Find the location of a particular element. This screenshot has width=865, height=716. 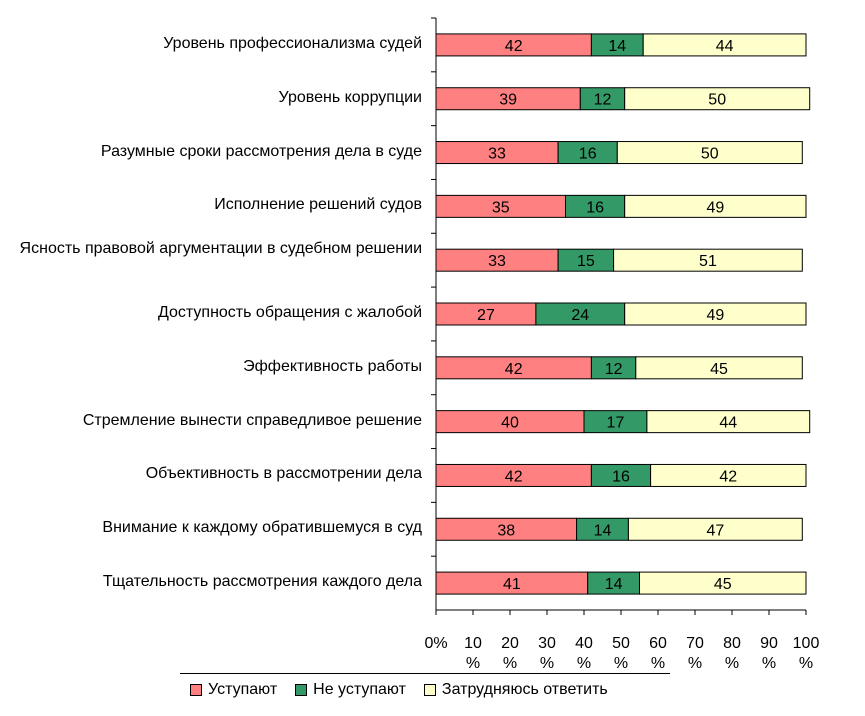

x-tick-label: 10% is located at coordinates (473, 653).